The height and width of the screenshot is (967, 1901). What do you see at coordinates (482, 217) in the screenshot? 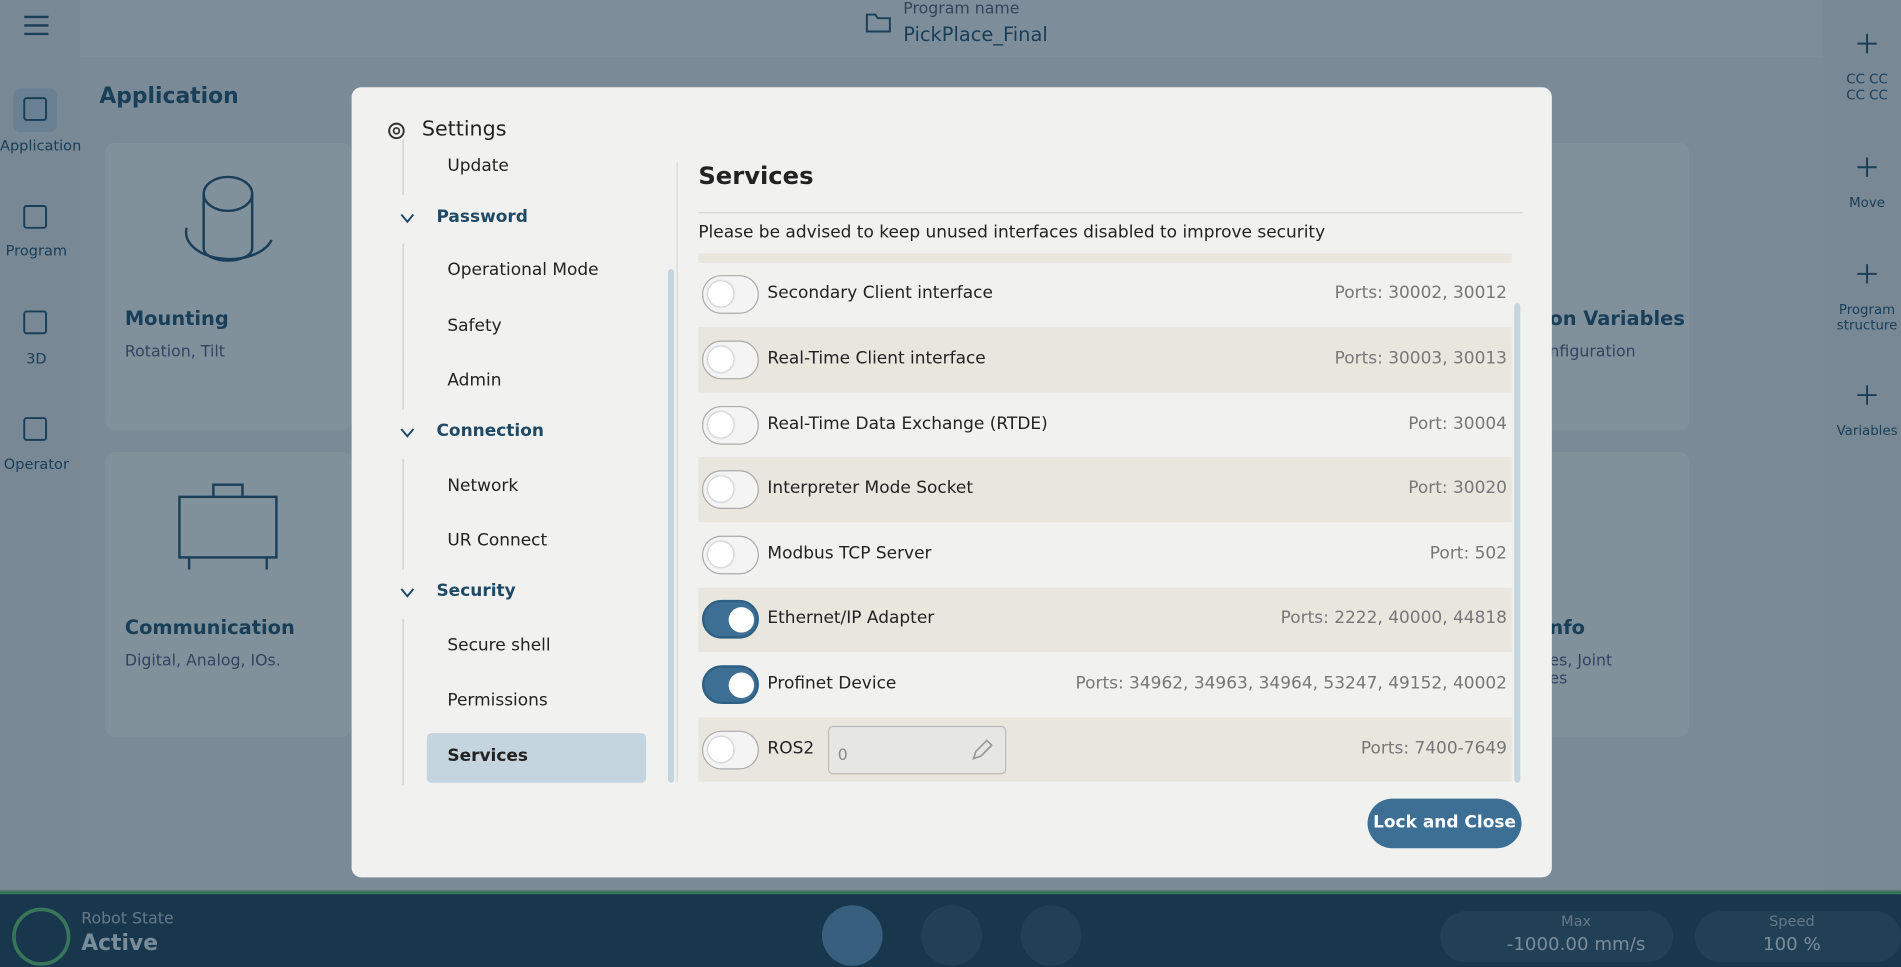
I see `nav-section: Password` at bounding box center [482, 217].